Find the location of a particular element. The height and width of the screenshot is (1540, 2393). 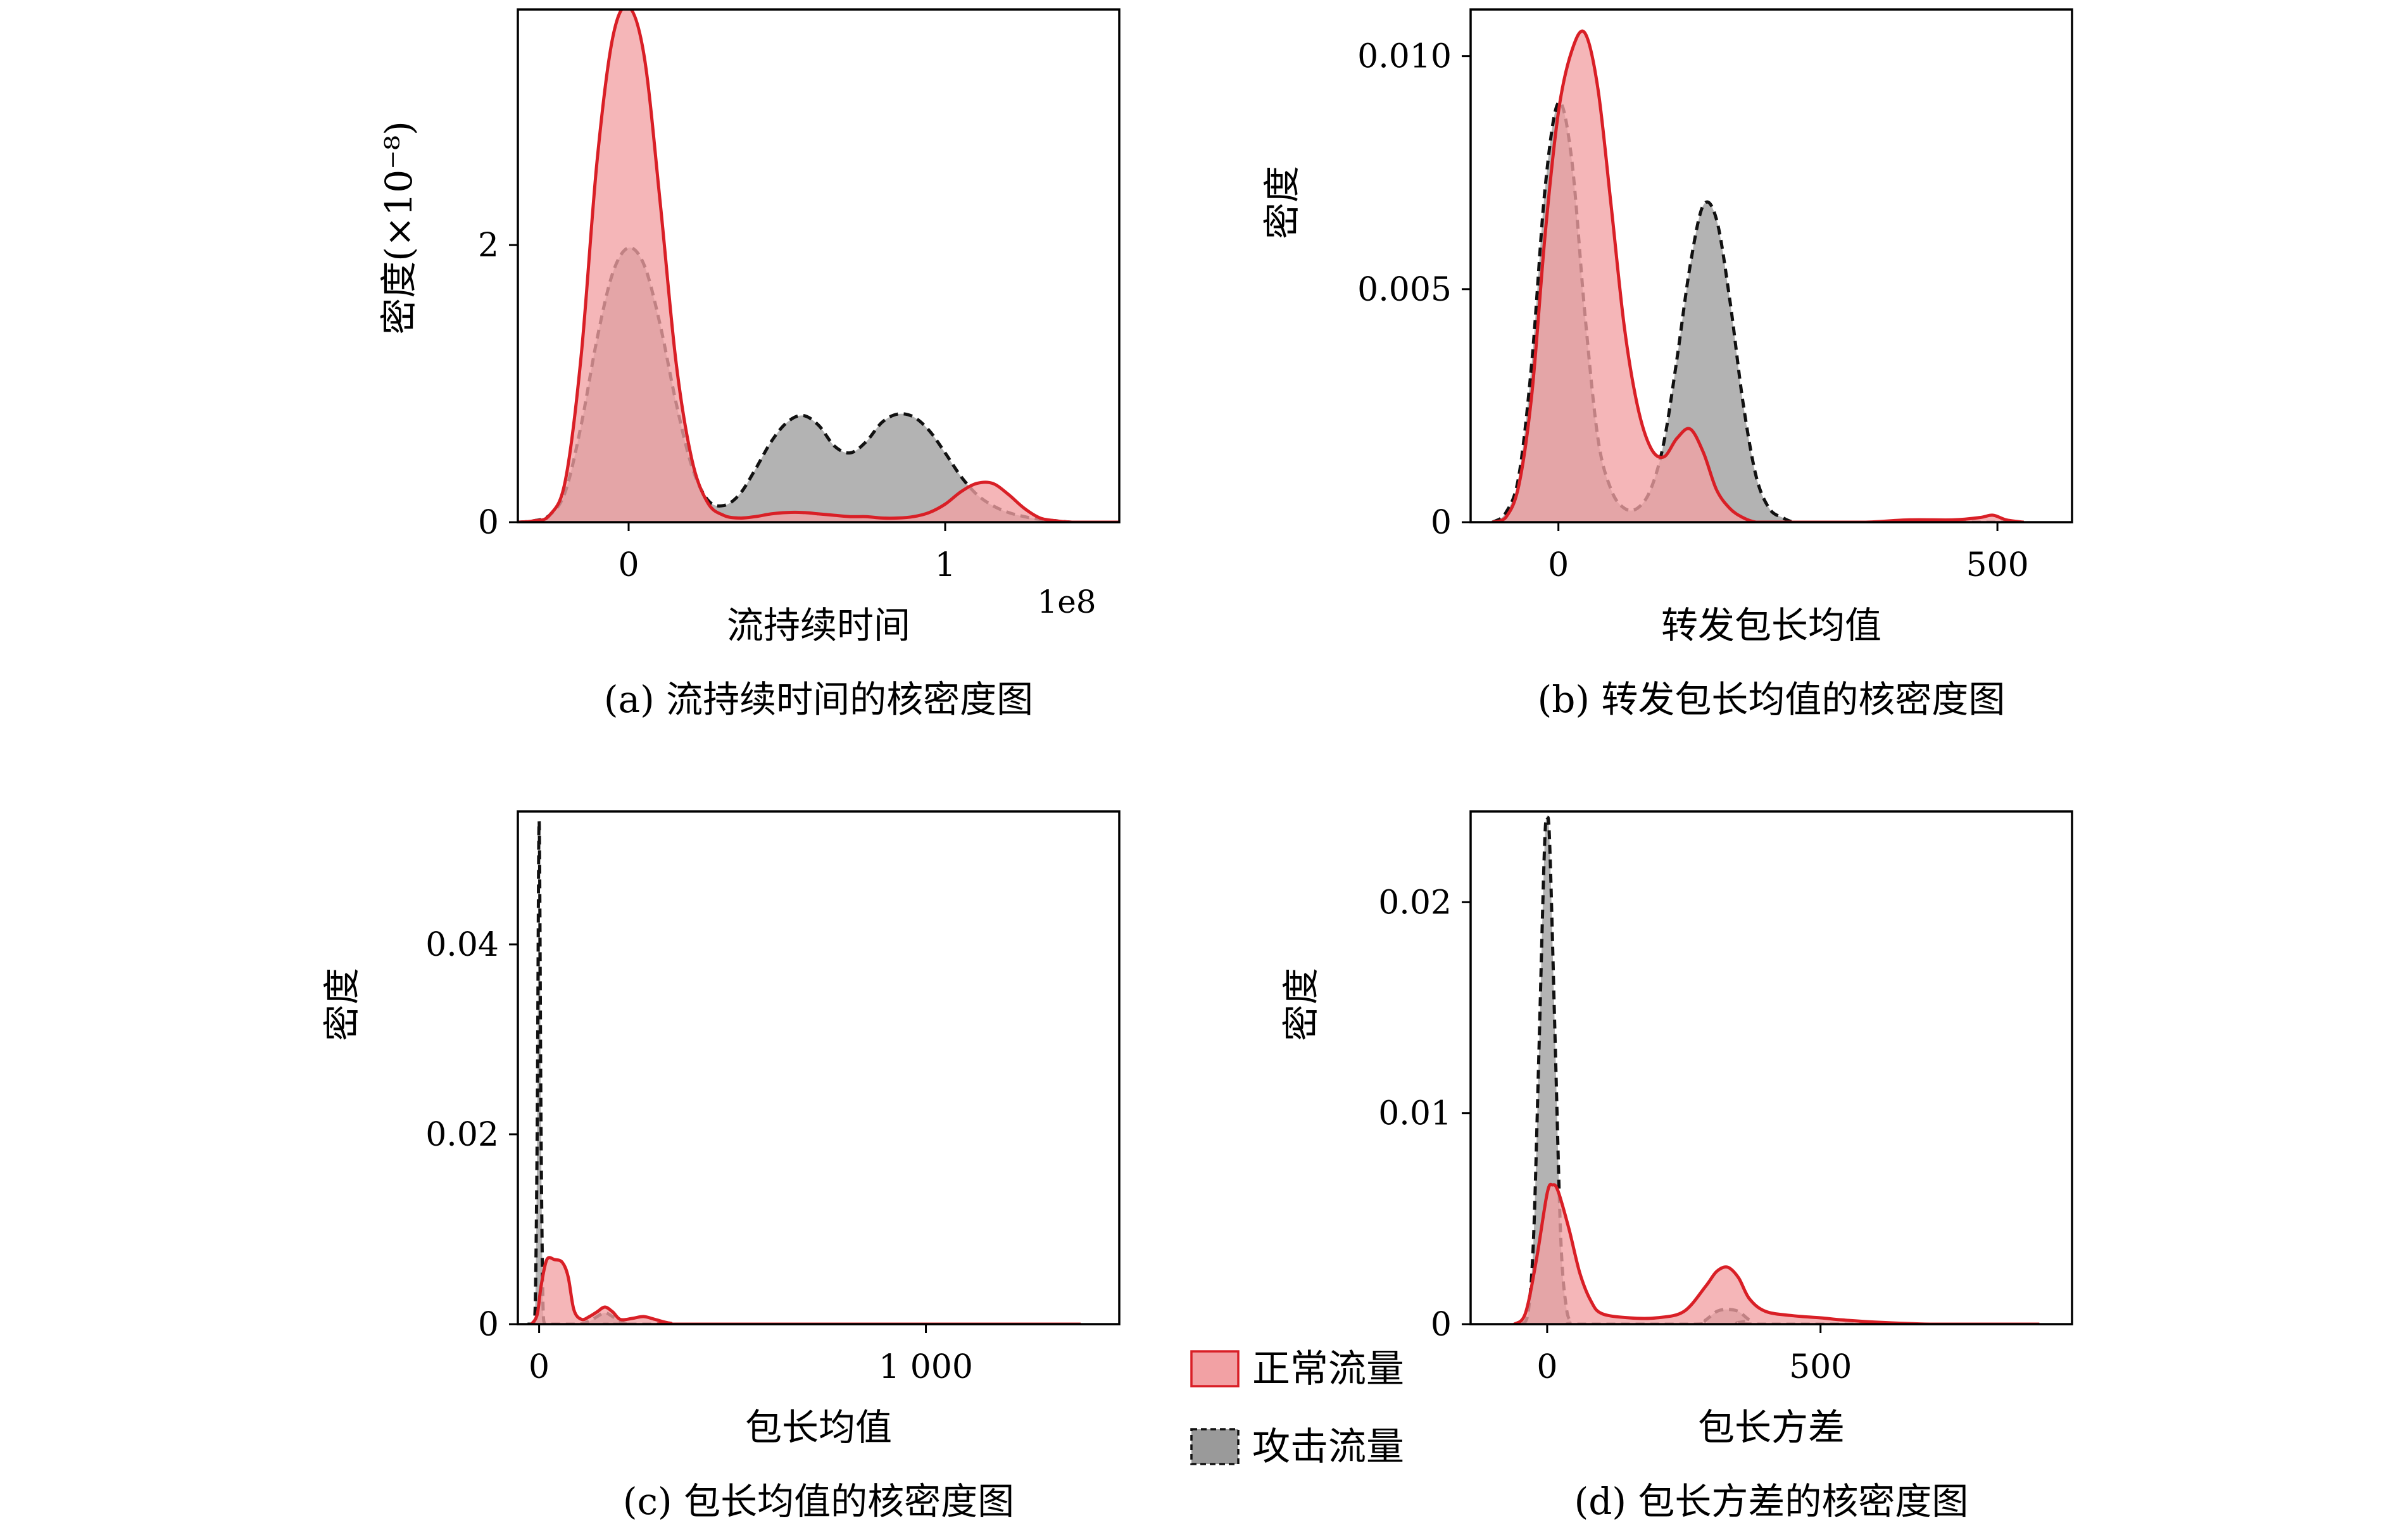

x-axis-label: 流持续时间 is located at coordinates (819, 625).